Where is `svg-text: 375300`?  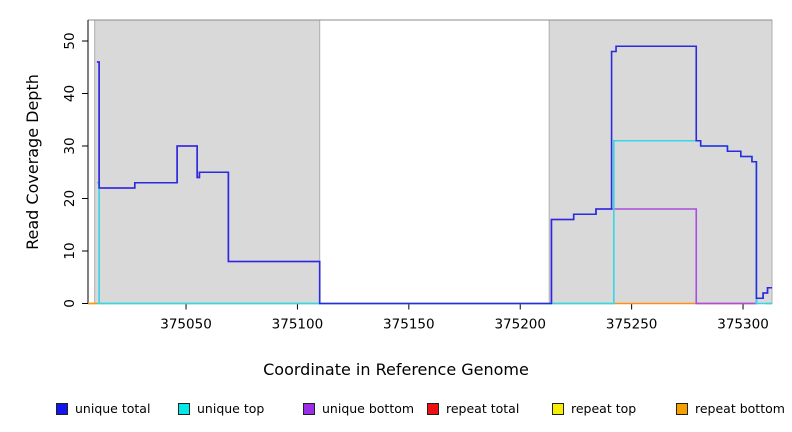 svg-text: 375300 is located at coordinates (743, 325).